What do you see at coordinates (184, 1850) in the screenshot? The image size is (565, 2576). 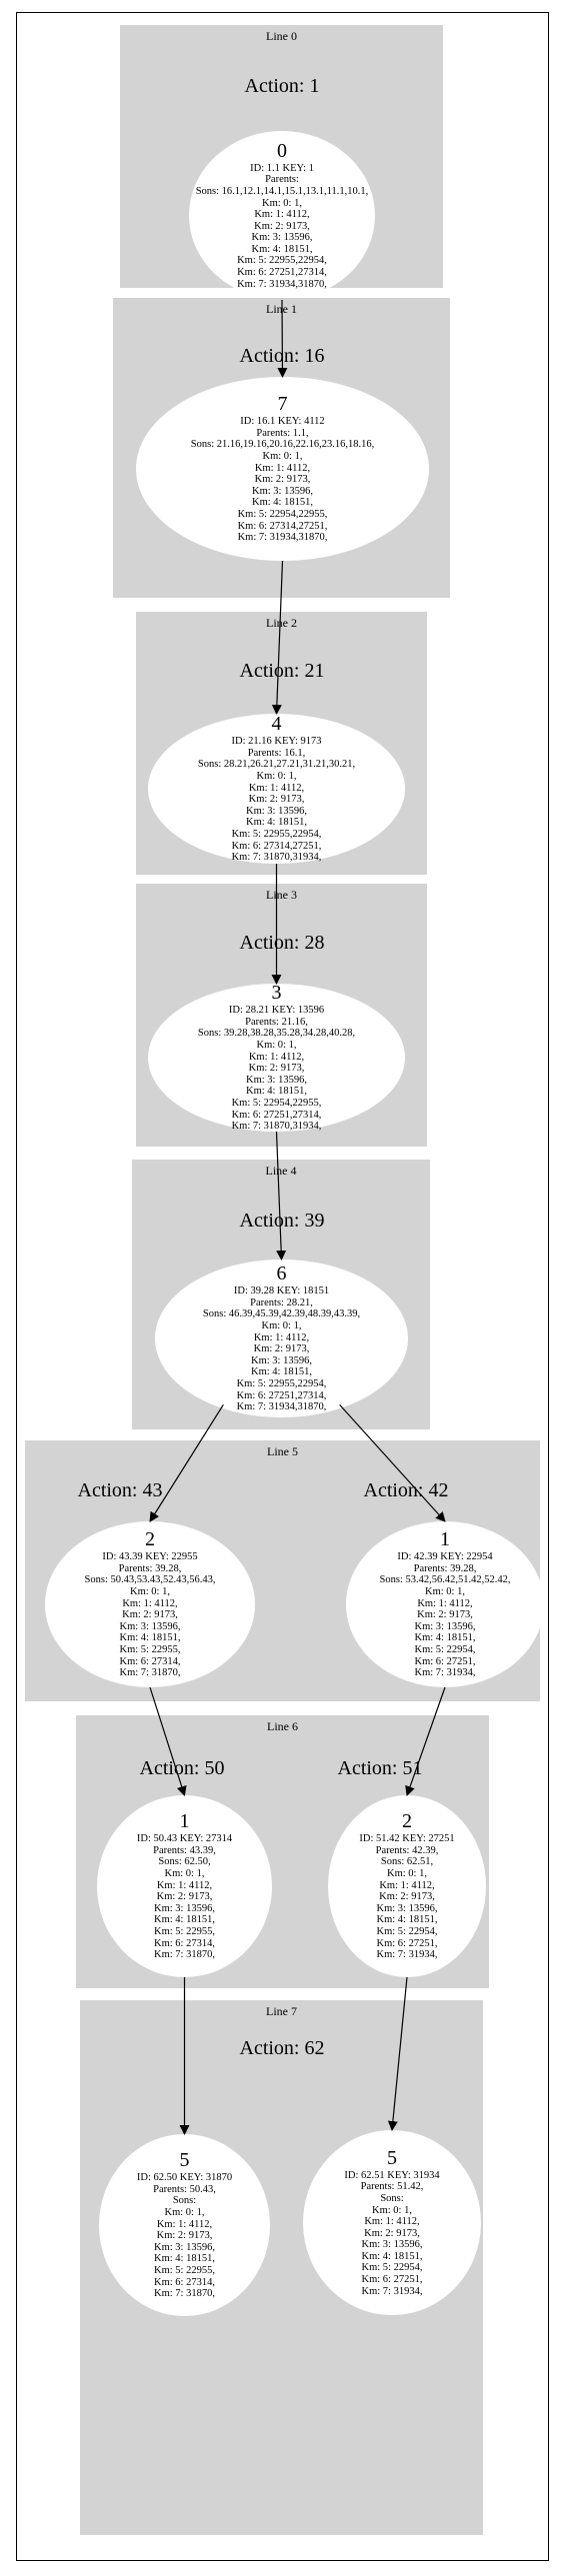 I see `node-detail-line: Parents: 43.39,` at bounding box center [184, 1850].